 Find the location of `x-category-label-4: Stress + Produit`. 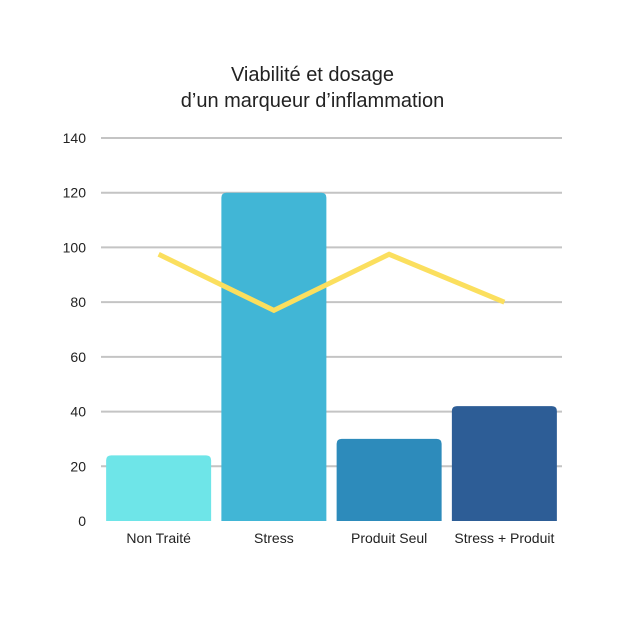

x-category-label-4: Stress + Produit is located at coordinates (504, 538).